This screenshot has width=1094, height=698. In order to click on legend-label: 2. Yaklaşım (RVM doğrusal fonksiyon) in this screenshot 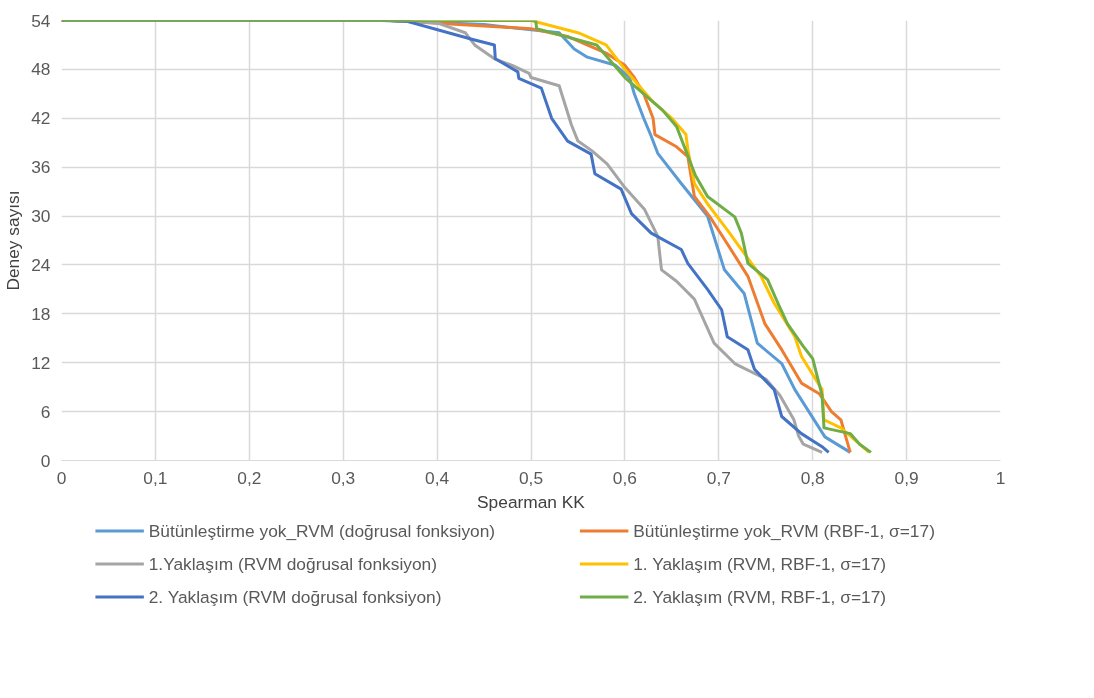, I will do `click(295, 597)`.